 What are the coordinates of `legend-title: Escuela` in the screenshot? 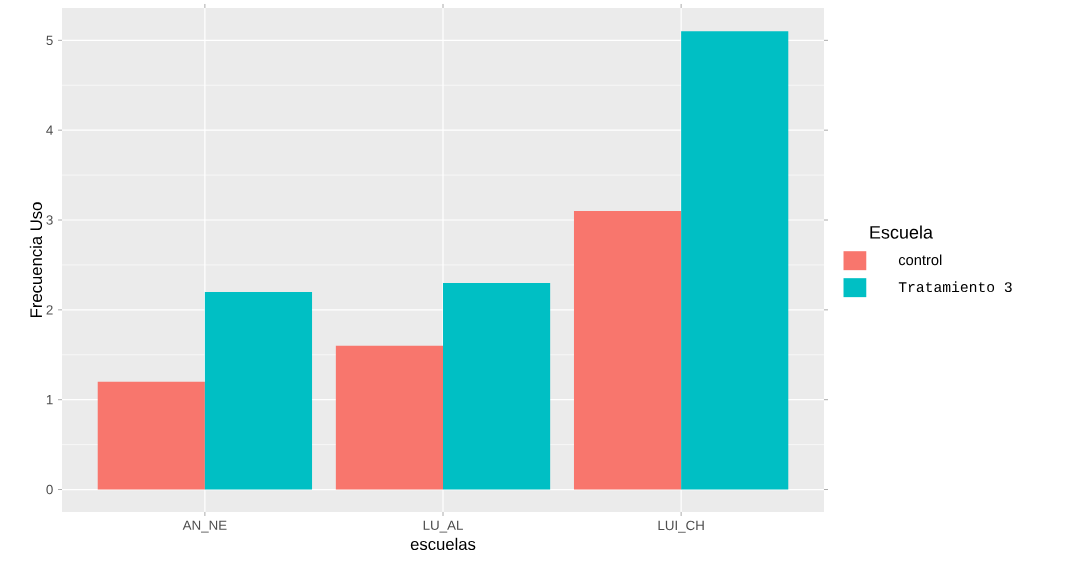 It's located at (901, 232).